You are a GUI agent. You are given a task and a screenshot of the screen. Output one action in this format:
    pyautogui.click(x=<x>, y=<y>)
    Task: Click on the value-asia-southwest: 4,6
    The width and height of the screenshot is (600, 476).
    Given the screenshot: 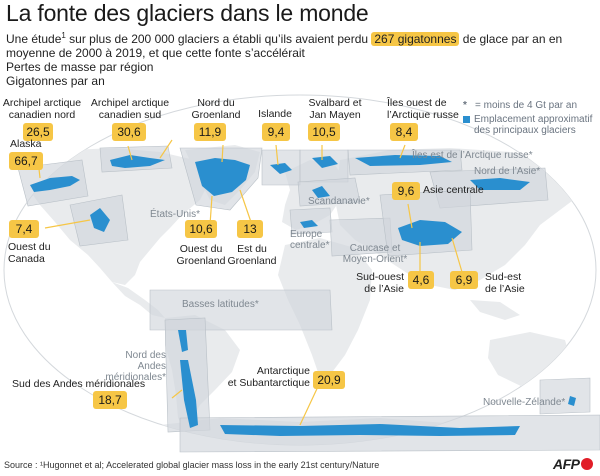 What is the action you would take?
    pyautogui.click(x=421, y=280)
    